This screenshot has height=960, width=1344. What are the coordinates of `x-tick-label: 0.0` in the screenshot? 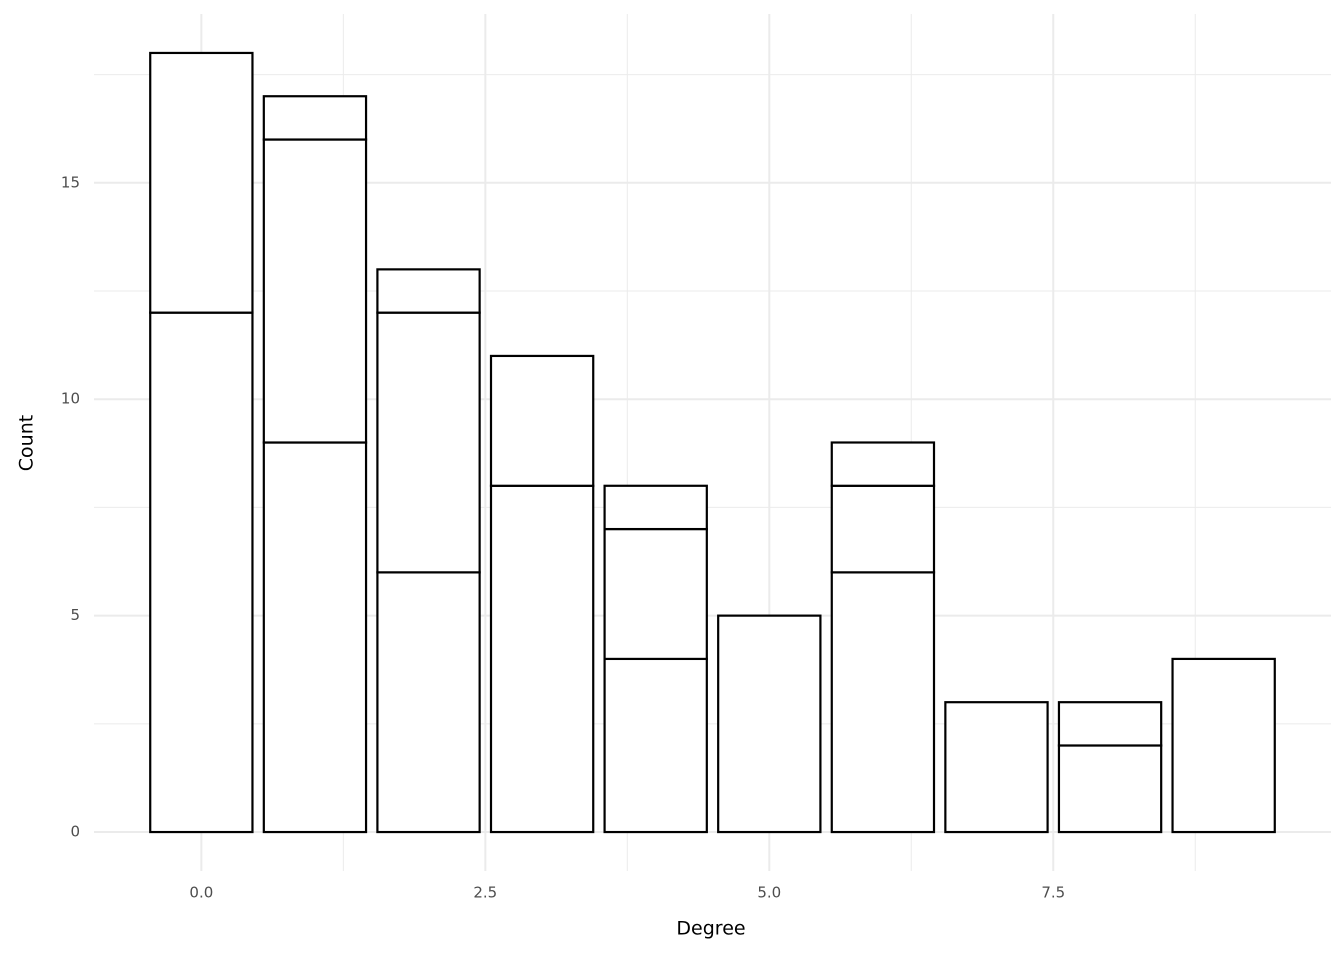 It's located at (201, 893).